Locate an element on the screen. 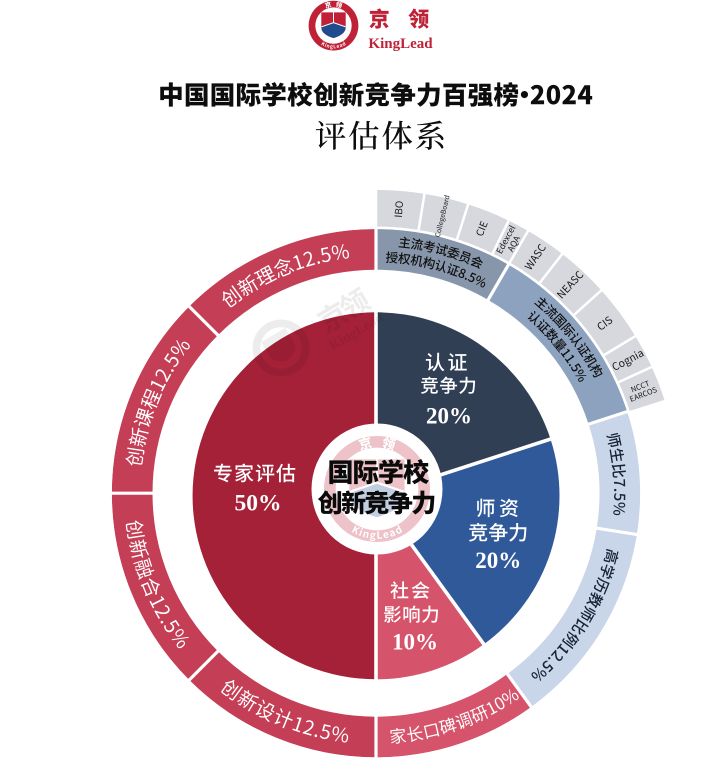 The width and height of the screenshot is (724, 761). svg-text: 50% is located at coordinates (258, 504).